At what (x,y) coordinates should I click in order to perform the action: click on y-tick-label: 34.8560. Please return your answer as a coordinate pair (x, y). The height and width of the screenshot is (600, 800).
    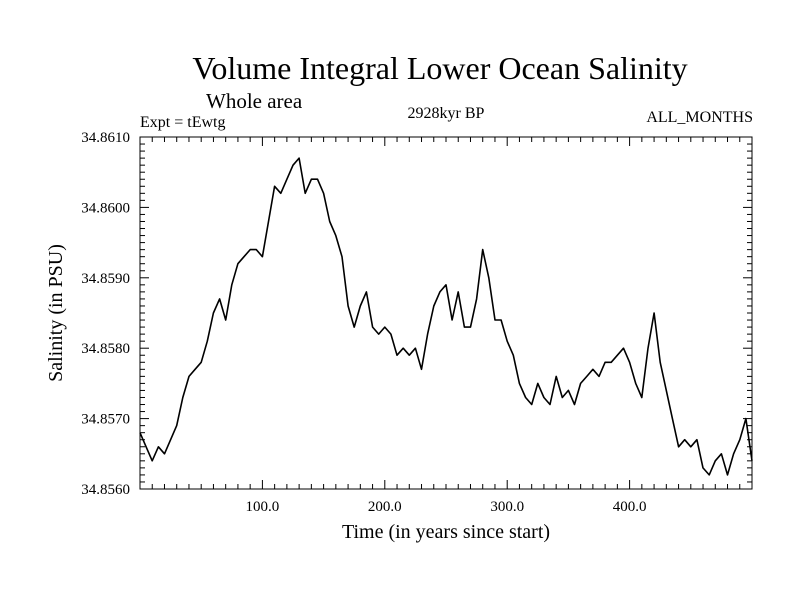
    Looking at the image, I should click on (105, 490).